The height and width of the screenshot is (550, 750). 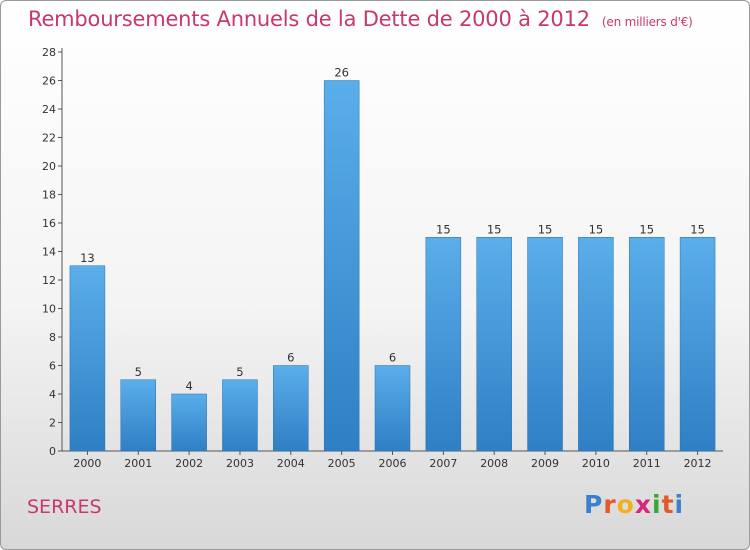 What do you see at coordinates (49, 166) in the screenshot?
I see `y-tick-label: 20` at bounding box center [49, 166].